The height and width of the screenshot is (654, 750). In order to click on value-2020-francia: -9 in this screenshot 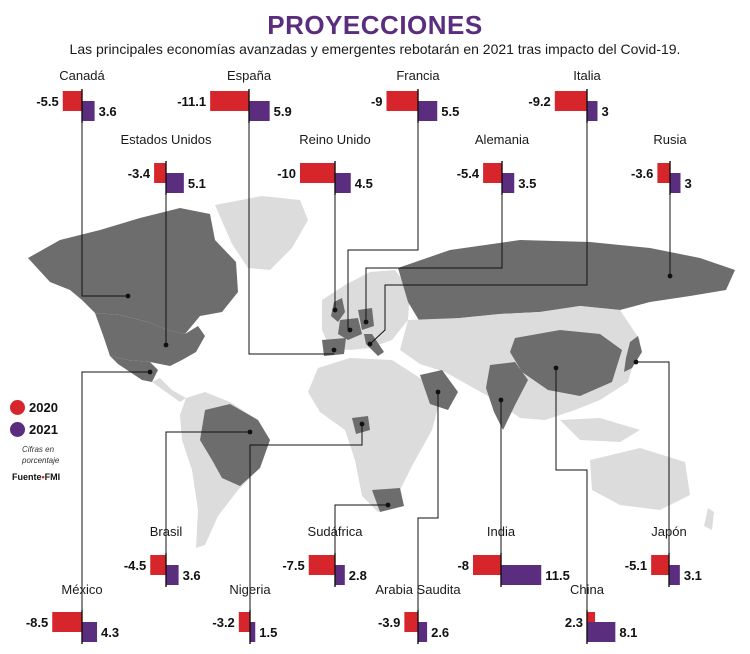, I will do `click(377, 101)`.